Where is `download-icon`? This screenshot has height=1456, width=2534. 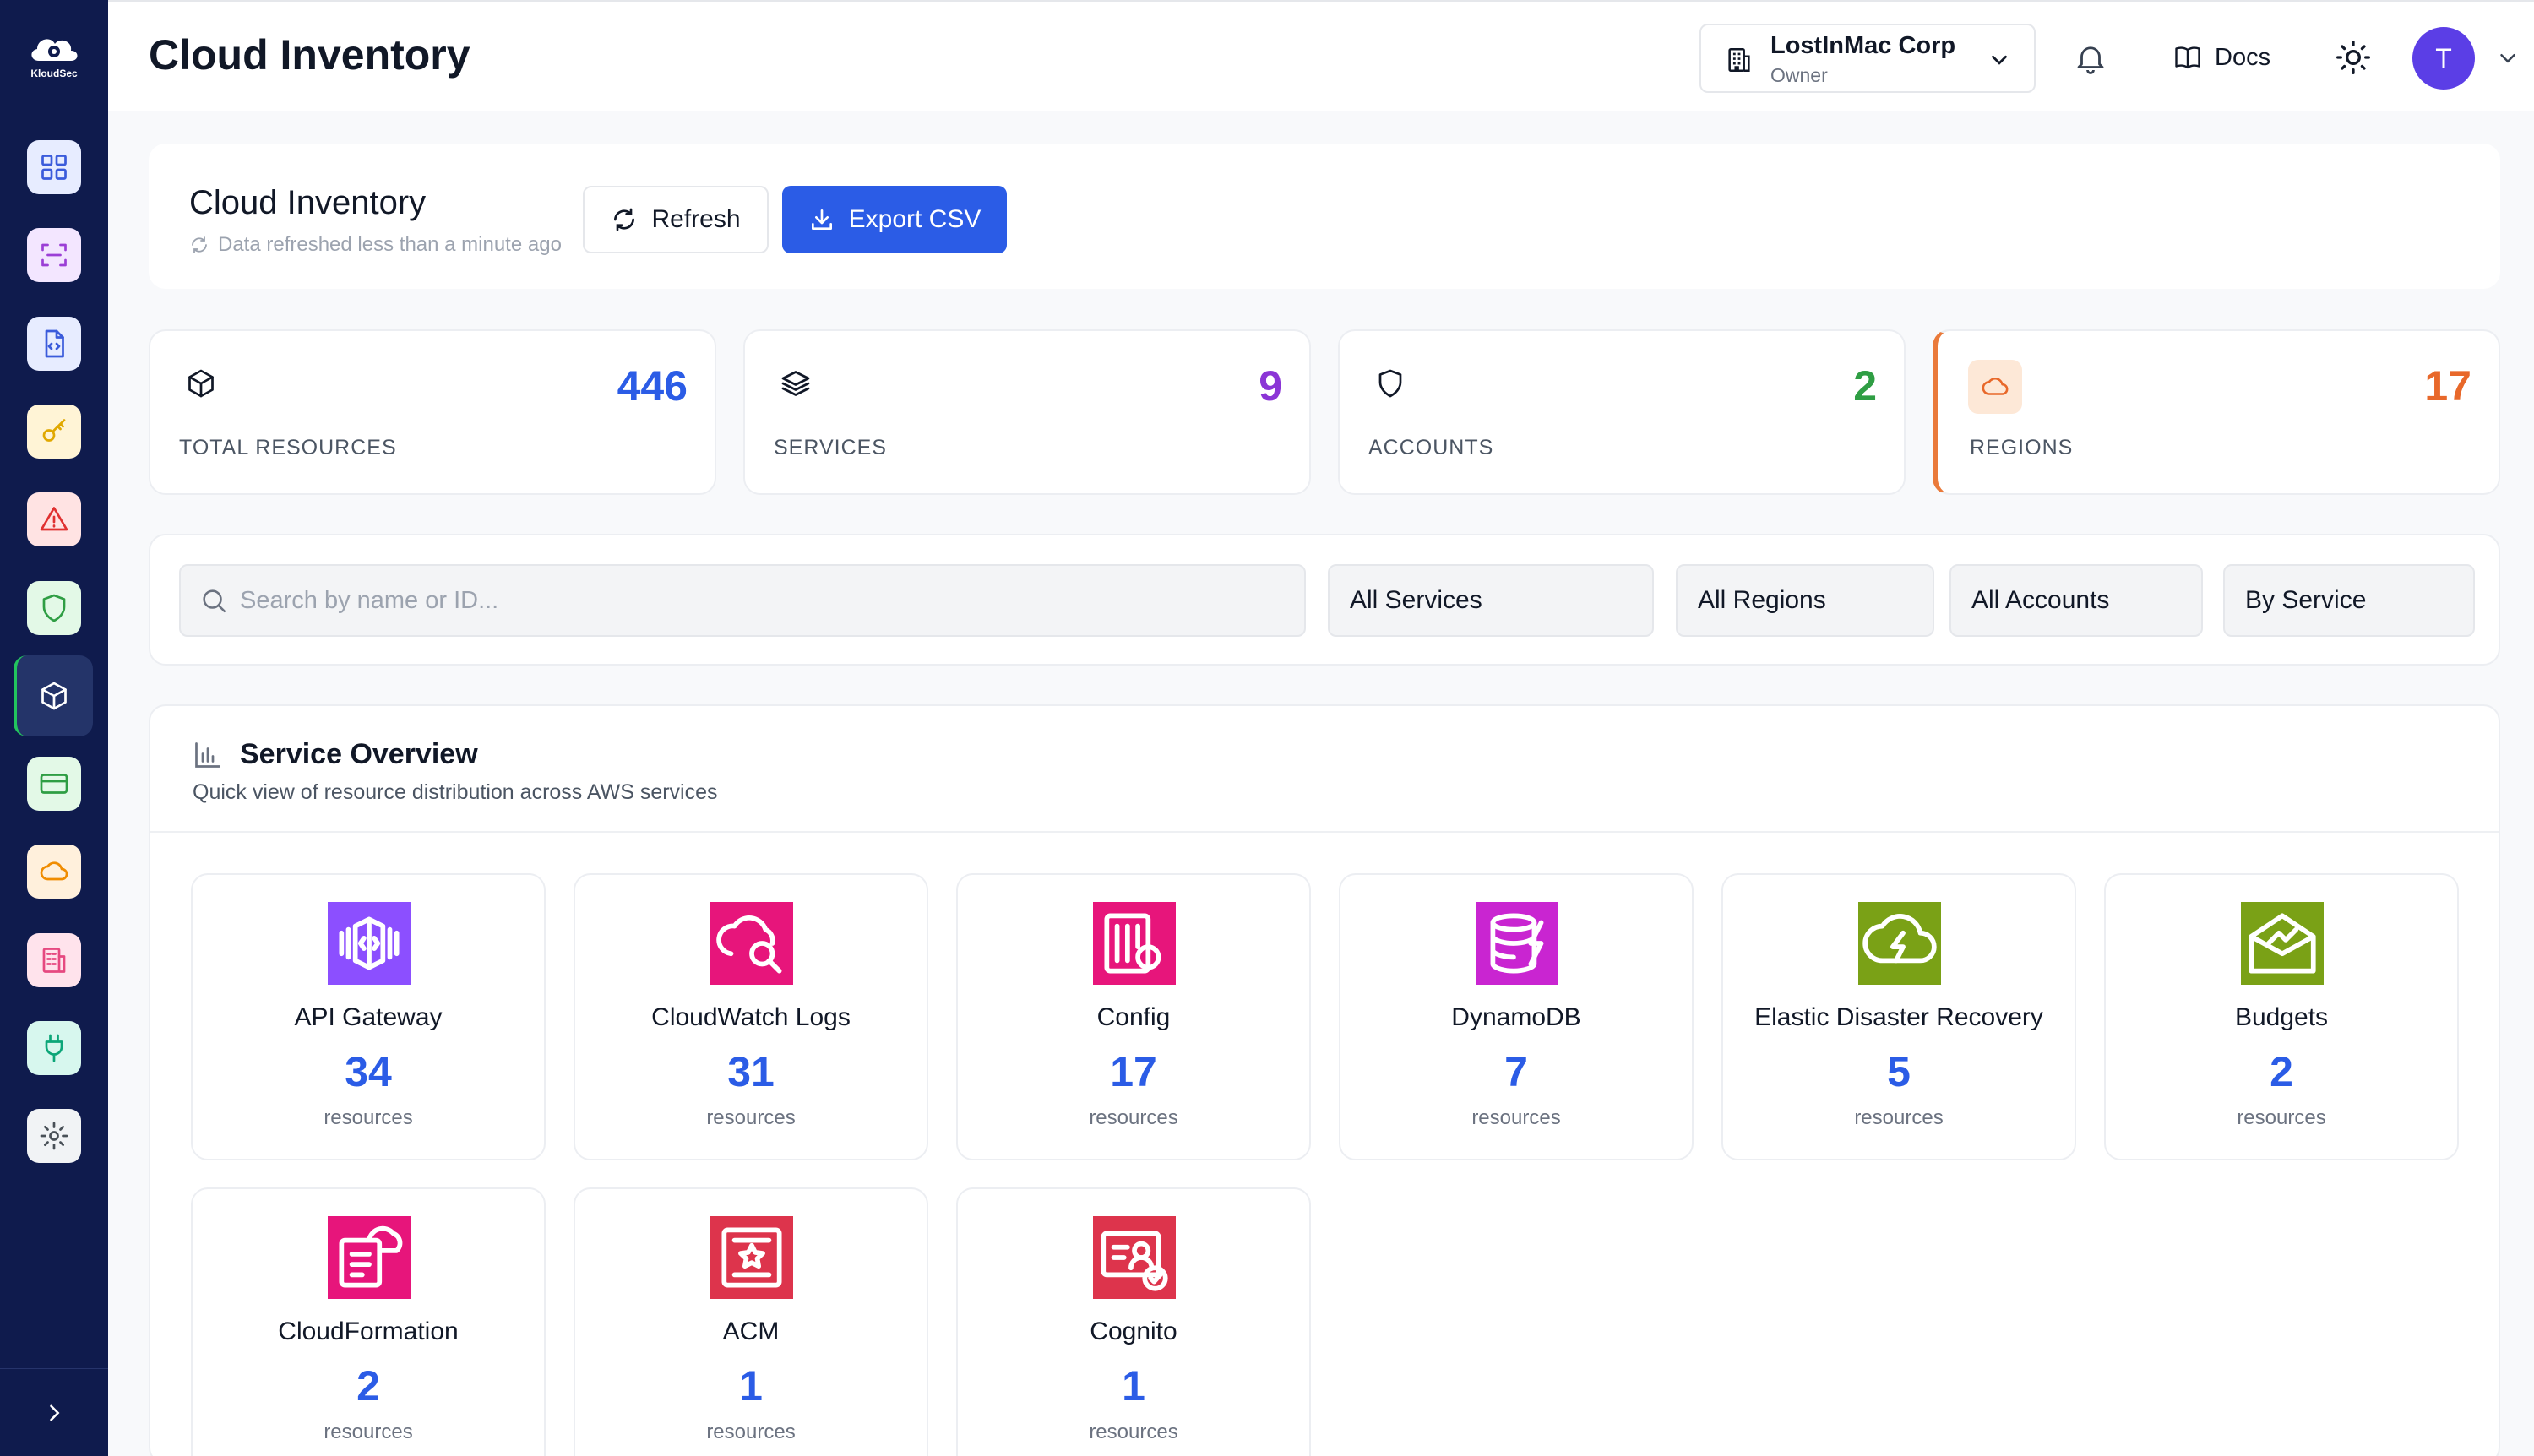
download-icon is located at coordinates (821, 219).